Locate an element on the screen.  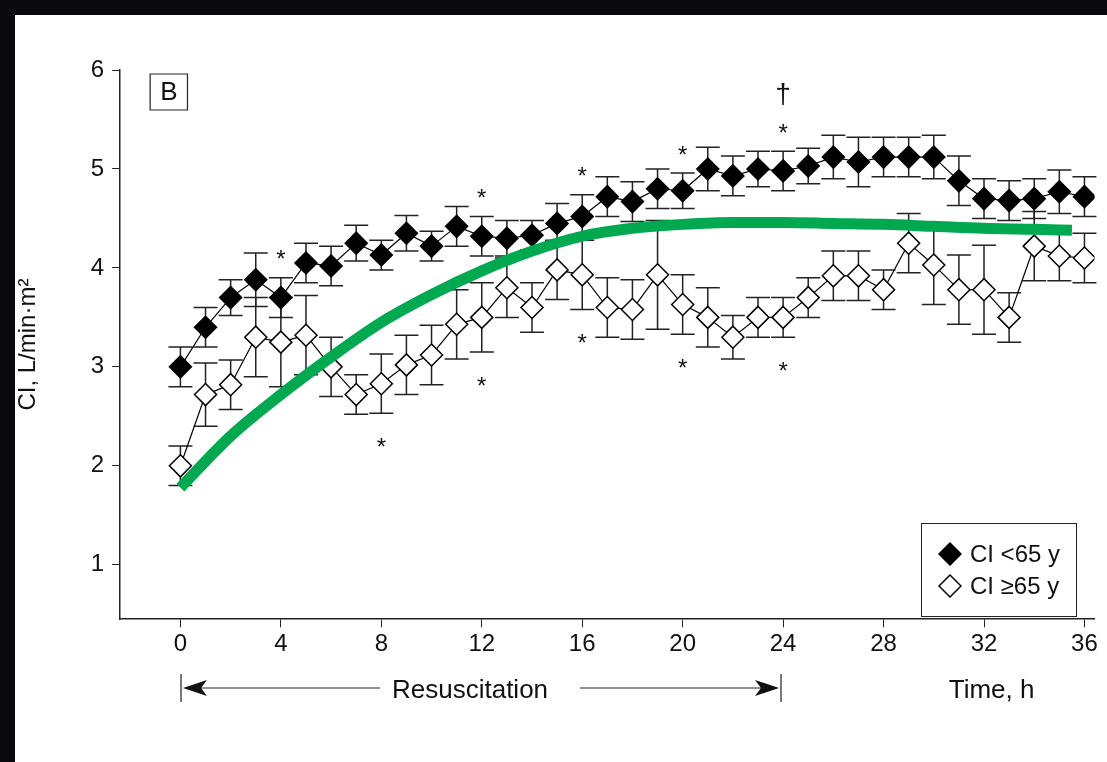
x-tick-label: 16 is located at coordinates (582, 643).